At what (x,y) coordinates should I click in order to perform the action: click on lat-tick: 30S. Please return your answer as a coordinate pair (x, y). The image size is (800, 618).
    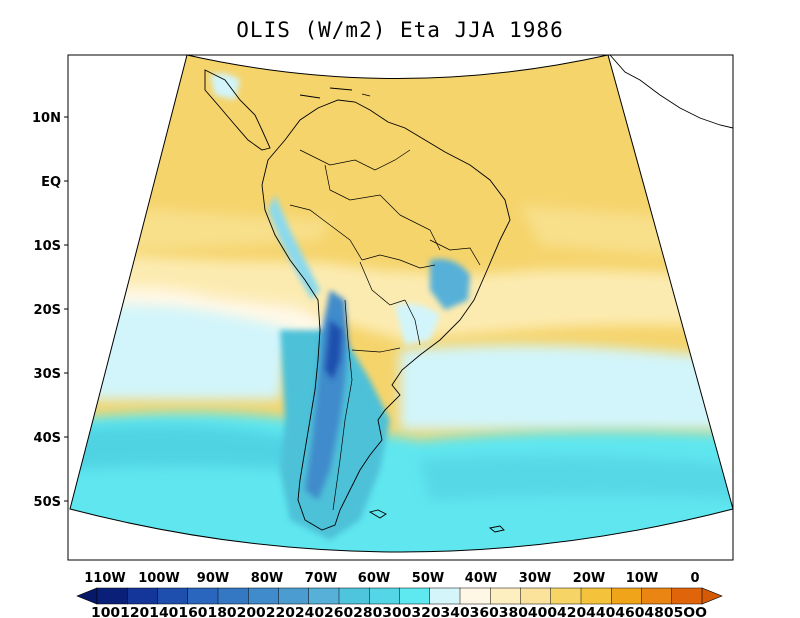
    Looking at the image, I should click on (51, 374).